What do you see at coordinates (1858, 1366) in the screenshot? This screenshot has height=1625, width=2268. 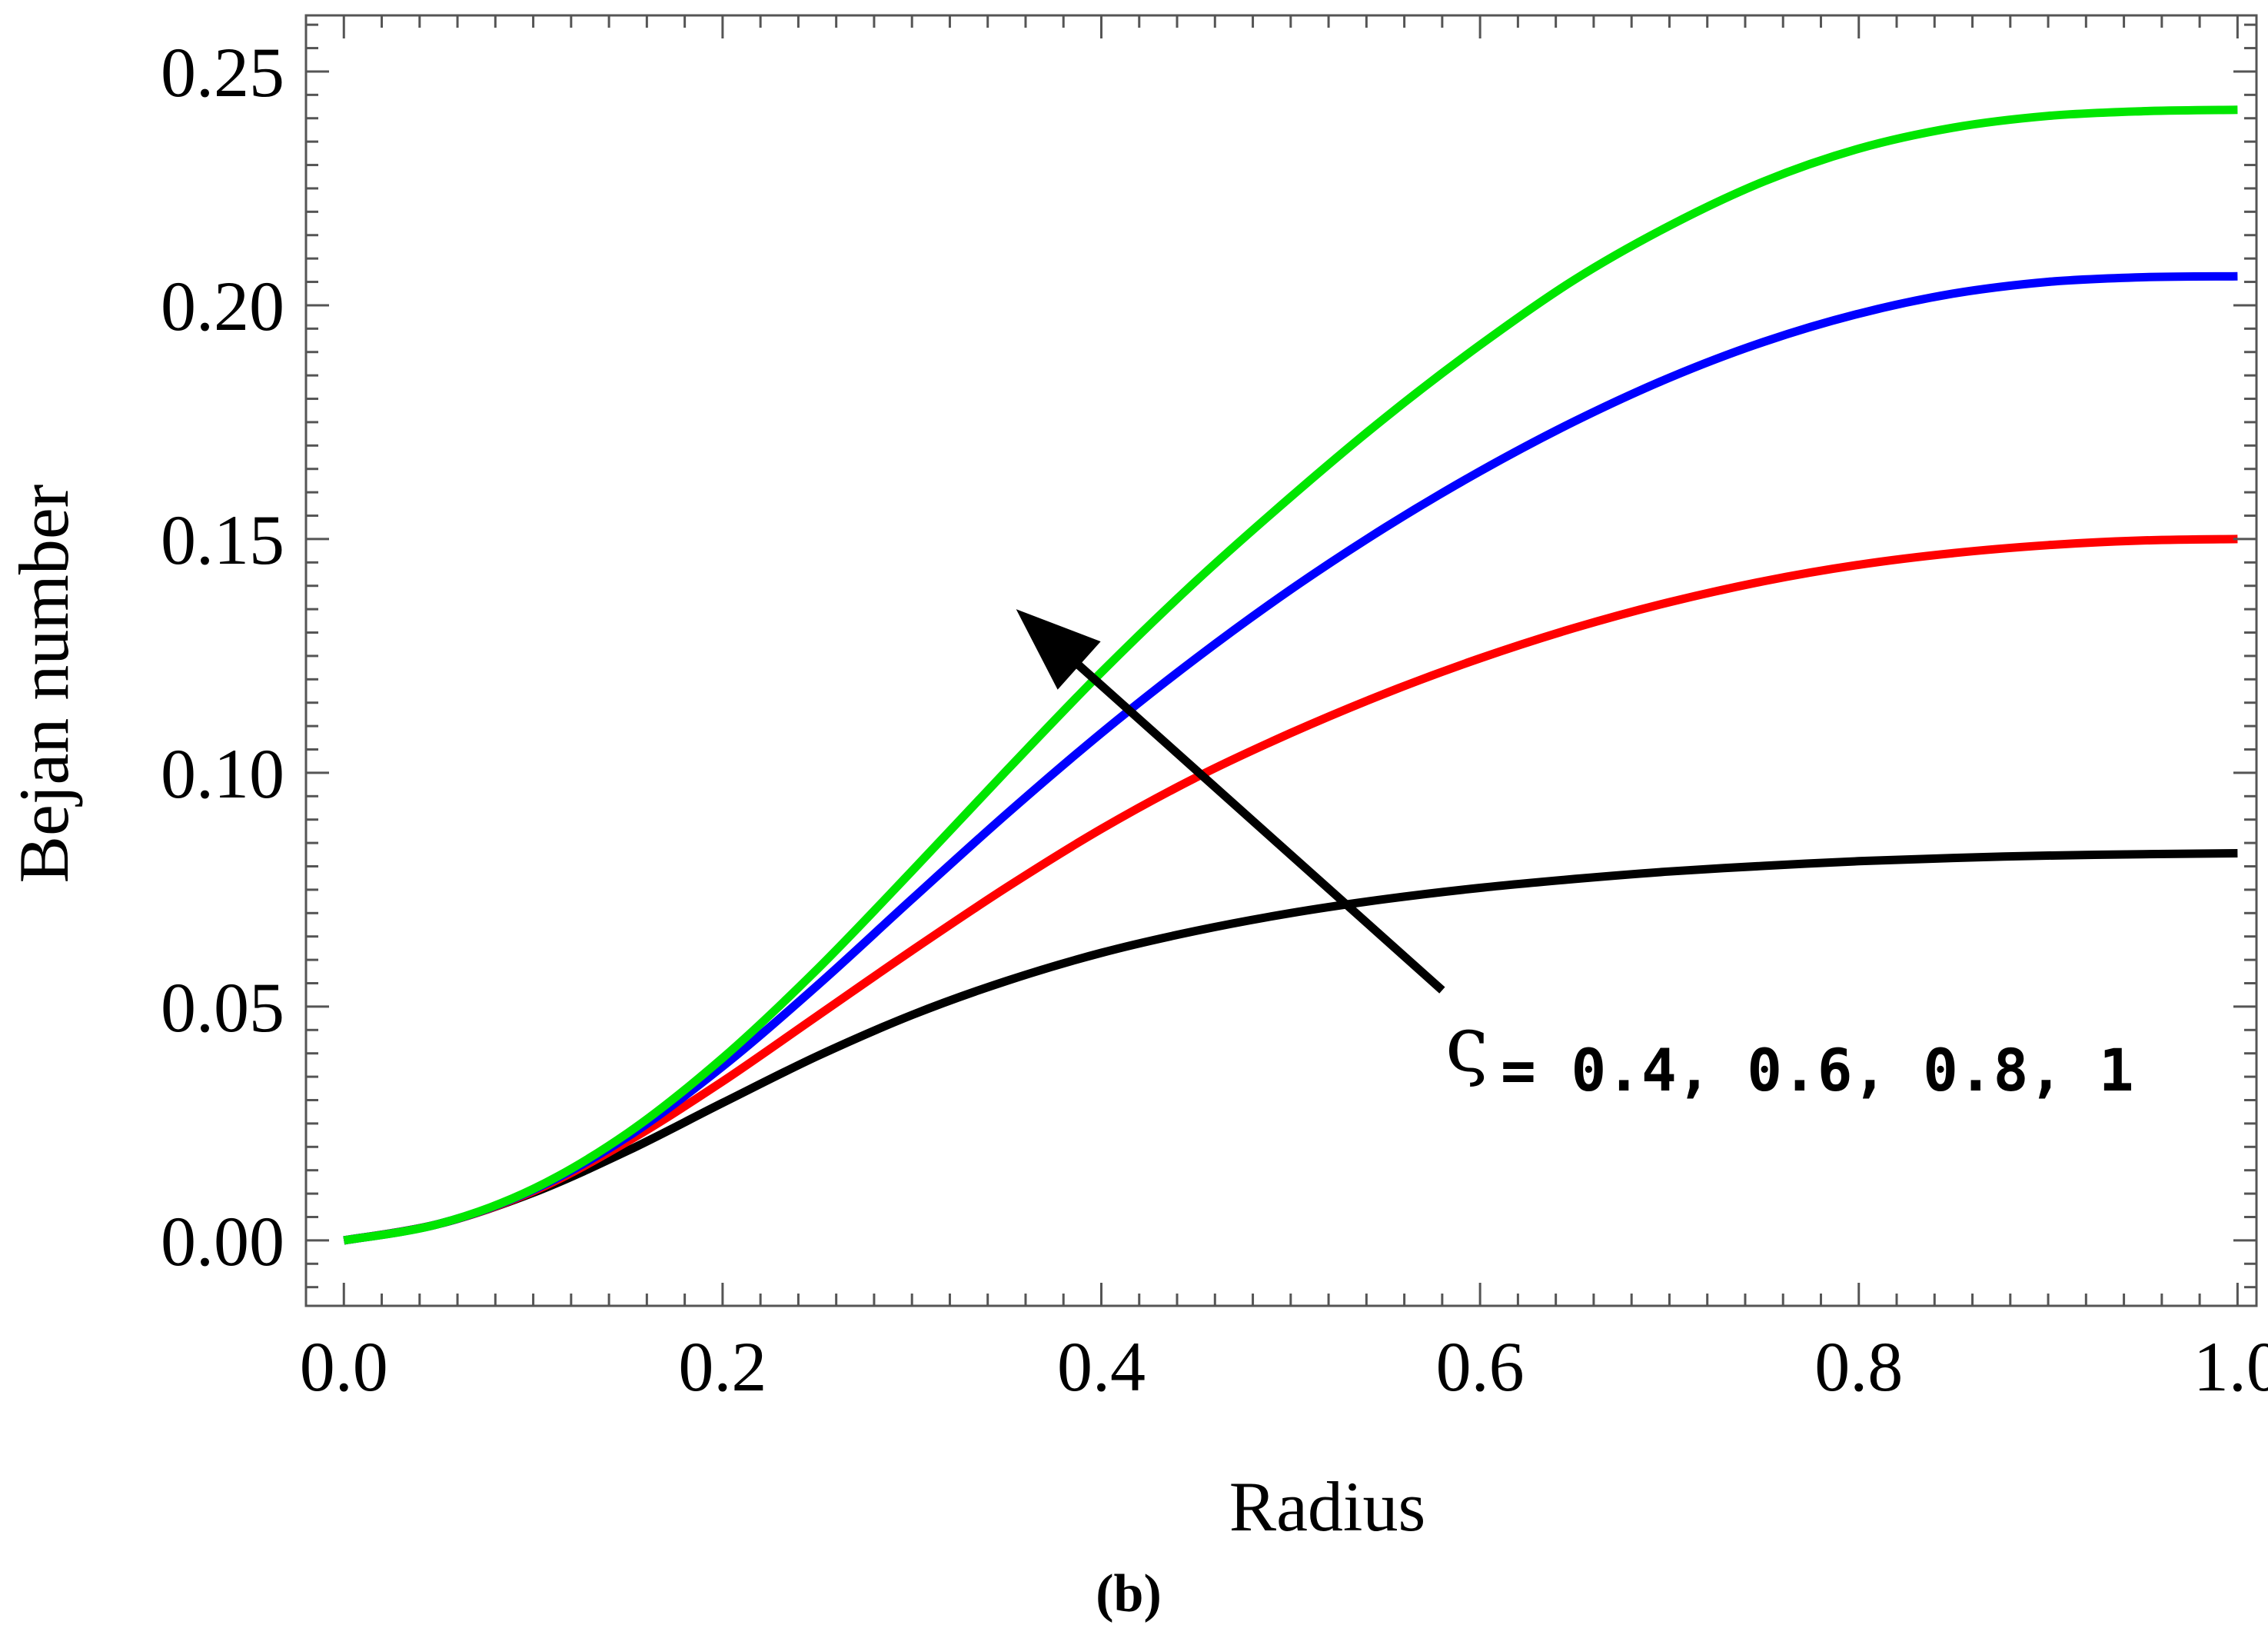 I see `x-tick-label: 0.8` at bounding box center [1858, 1366].